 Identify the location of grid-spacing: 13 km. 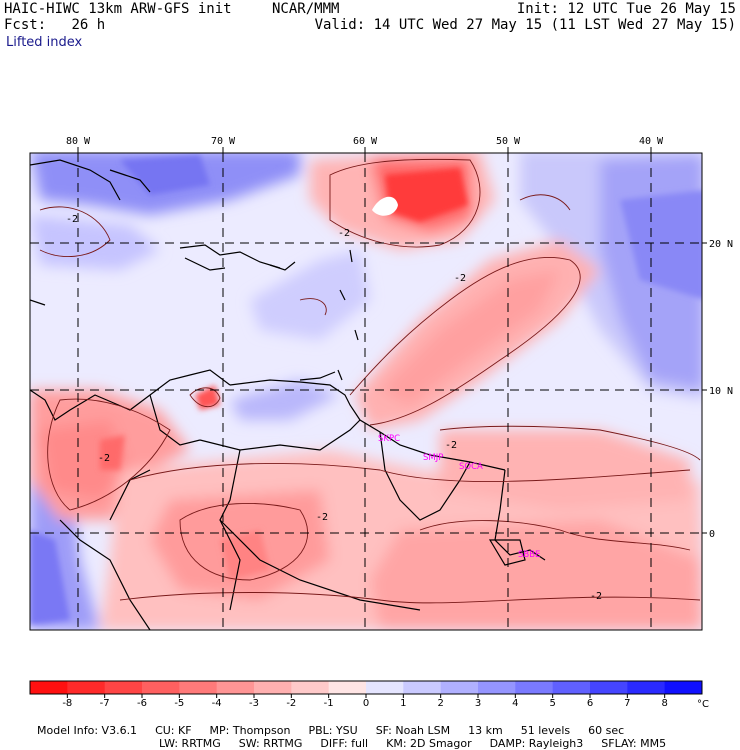
(485, 730).